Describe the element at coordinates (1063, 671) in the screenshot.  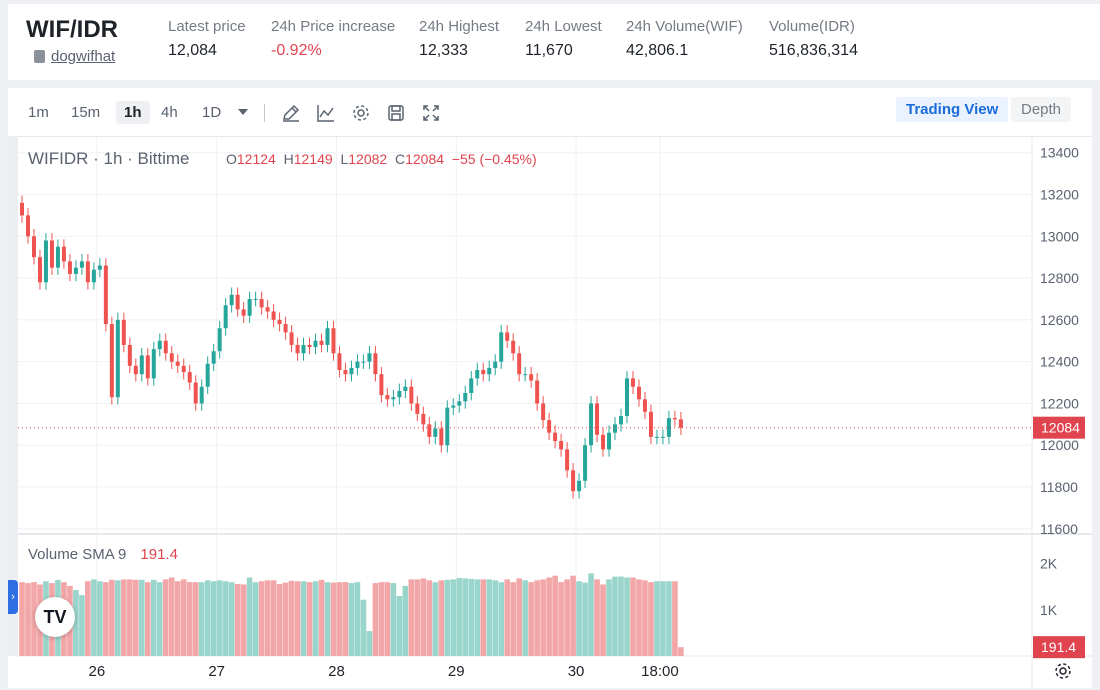
I see `axis-settings-icon` at that location.